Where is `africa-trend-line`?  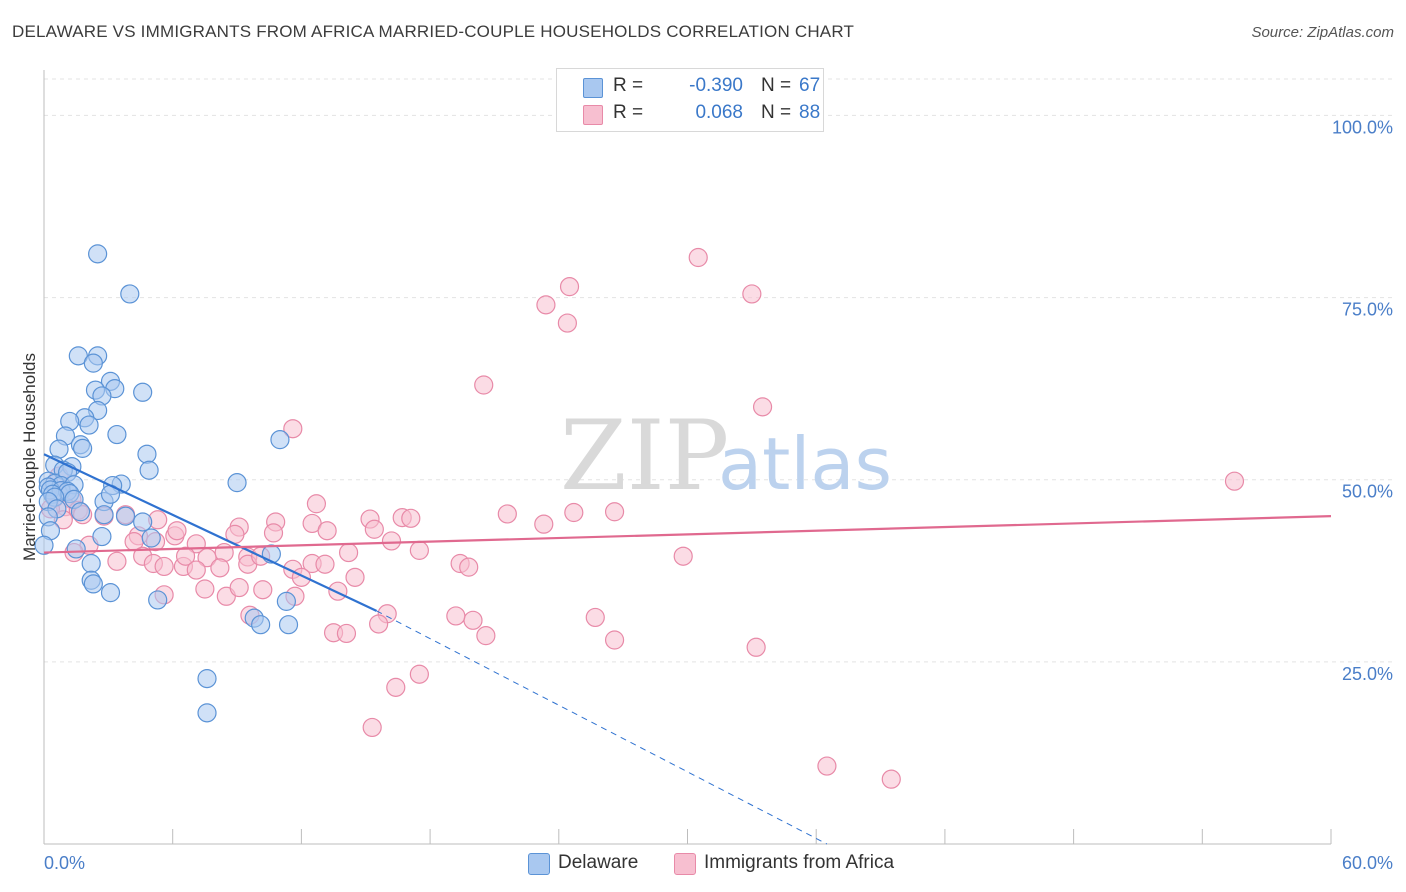
africa-trend-line is located at coordinates (687, 534).